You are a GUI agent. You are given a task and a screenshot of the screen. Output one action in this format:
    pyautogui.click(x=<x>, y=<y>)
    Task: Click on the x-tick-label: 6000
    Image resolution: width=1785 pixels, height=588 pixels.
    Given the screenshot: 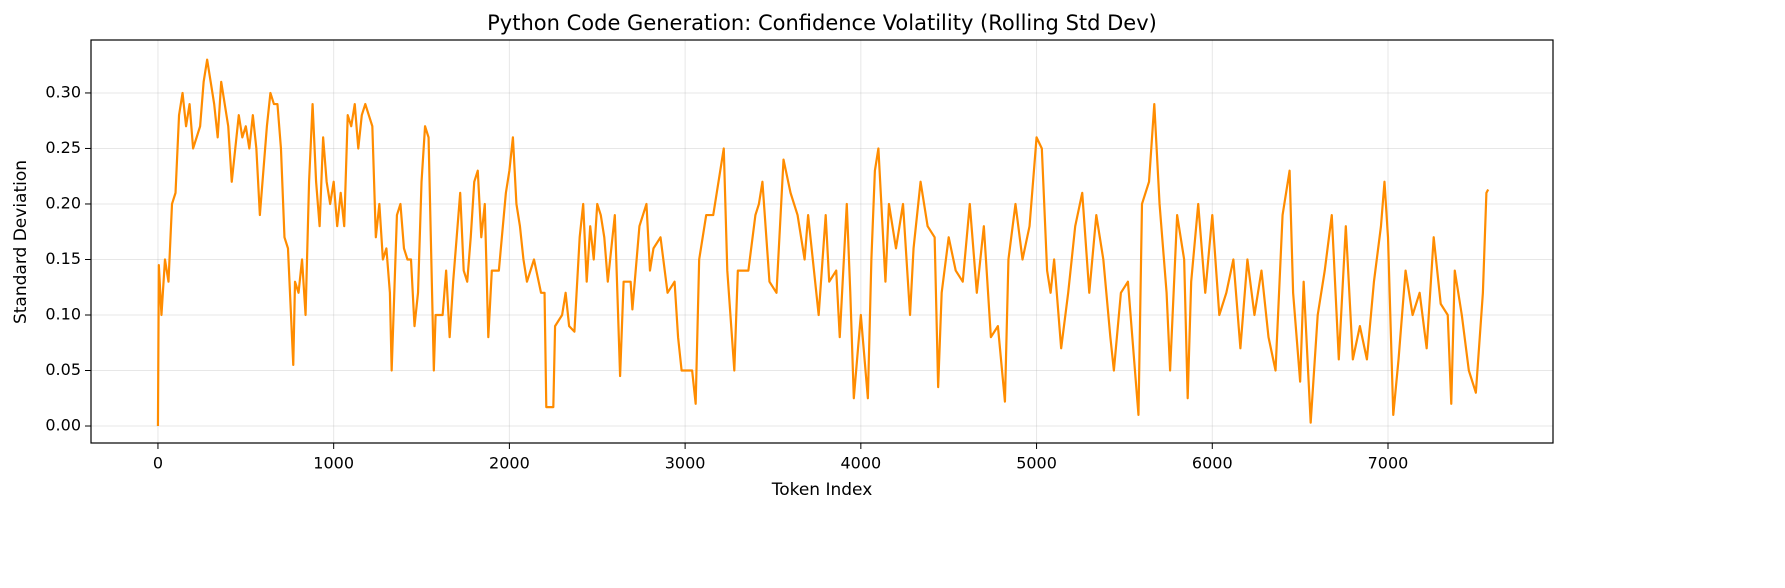 What is the action you would take?
    pyautogui.click(x=1212, y=463)
    